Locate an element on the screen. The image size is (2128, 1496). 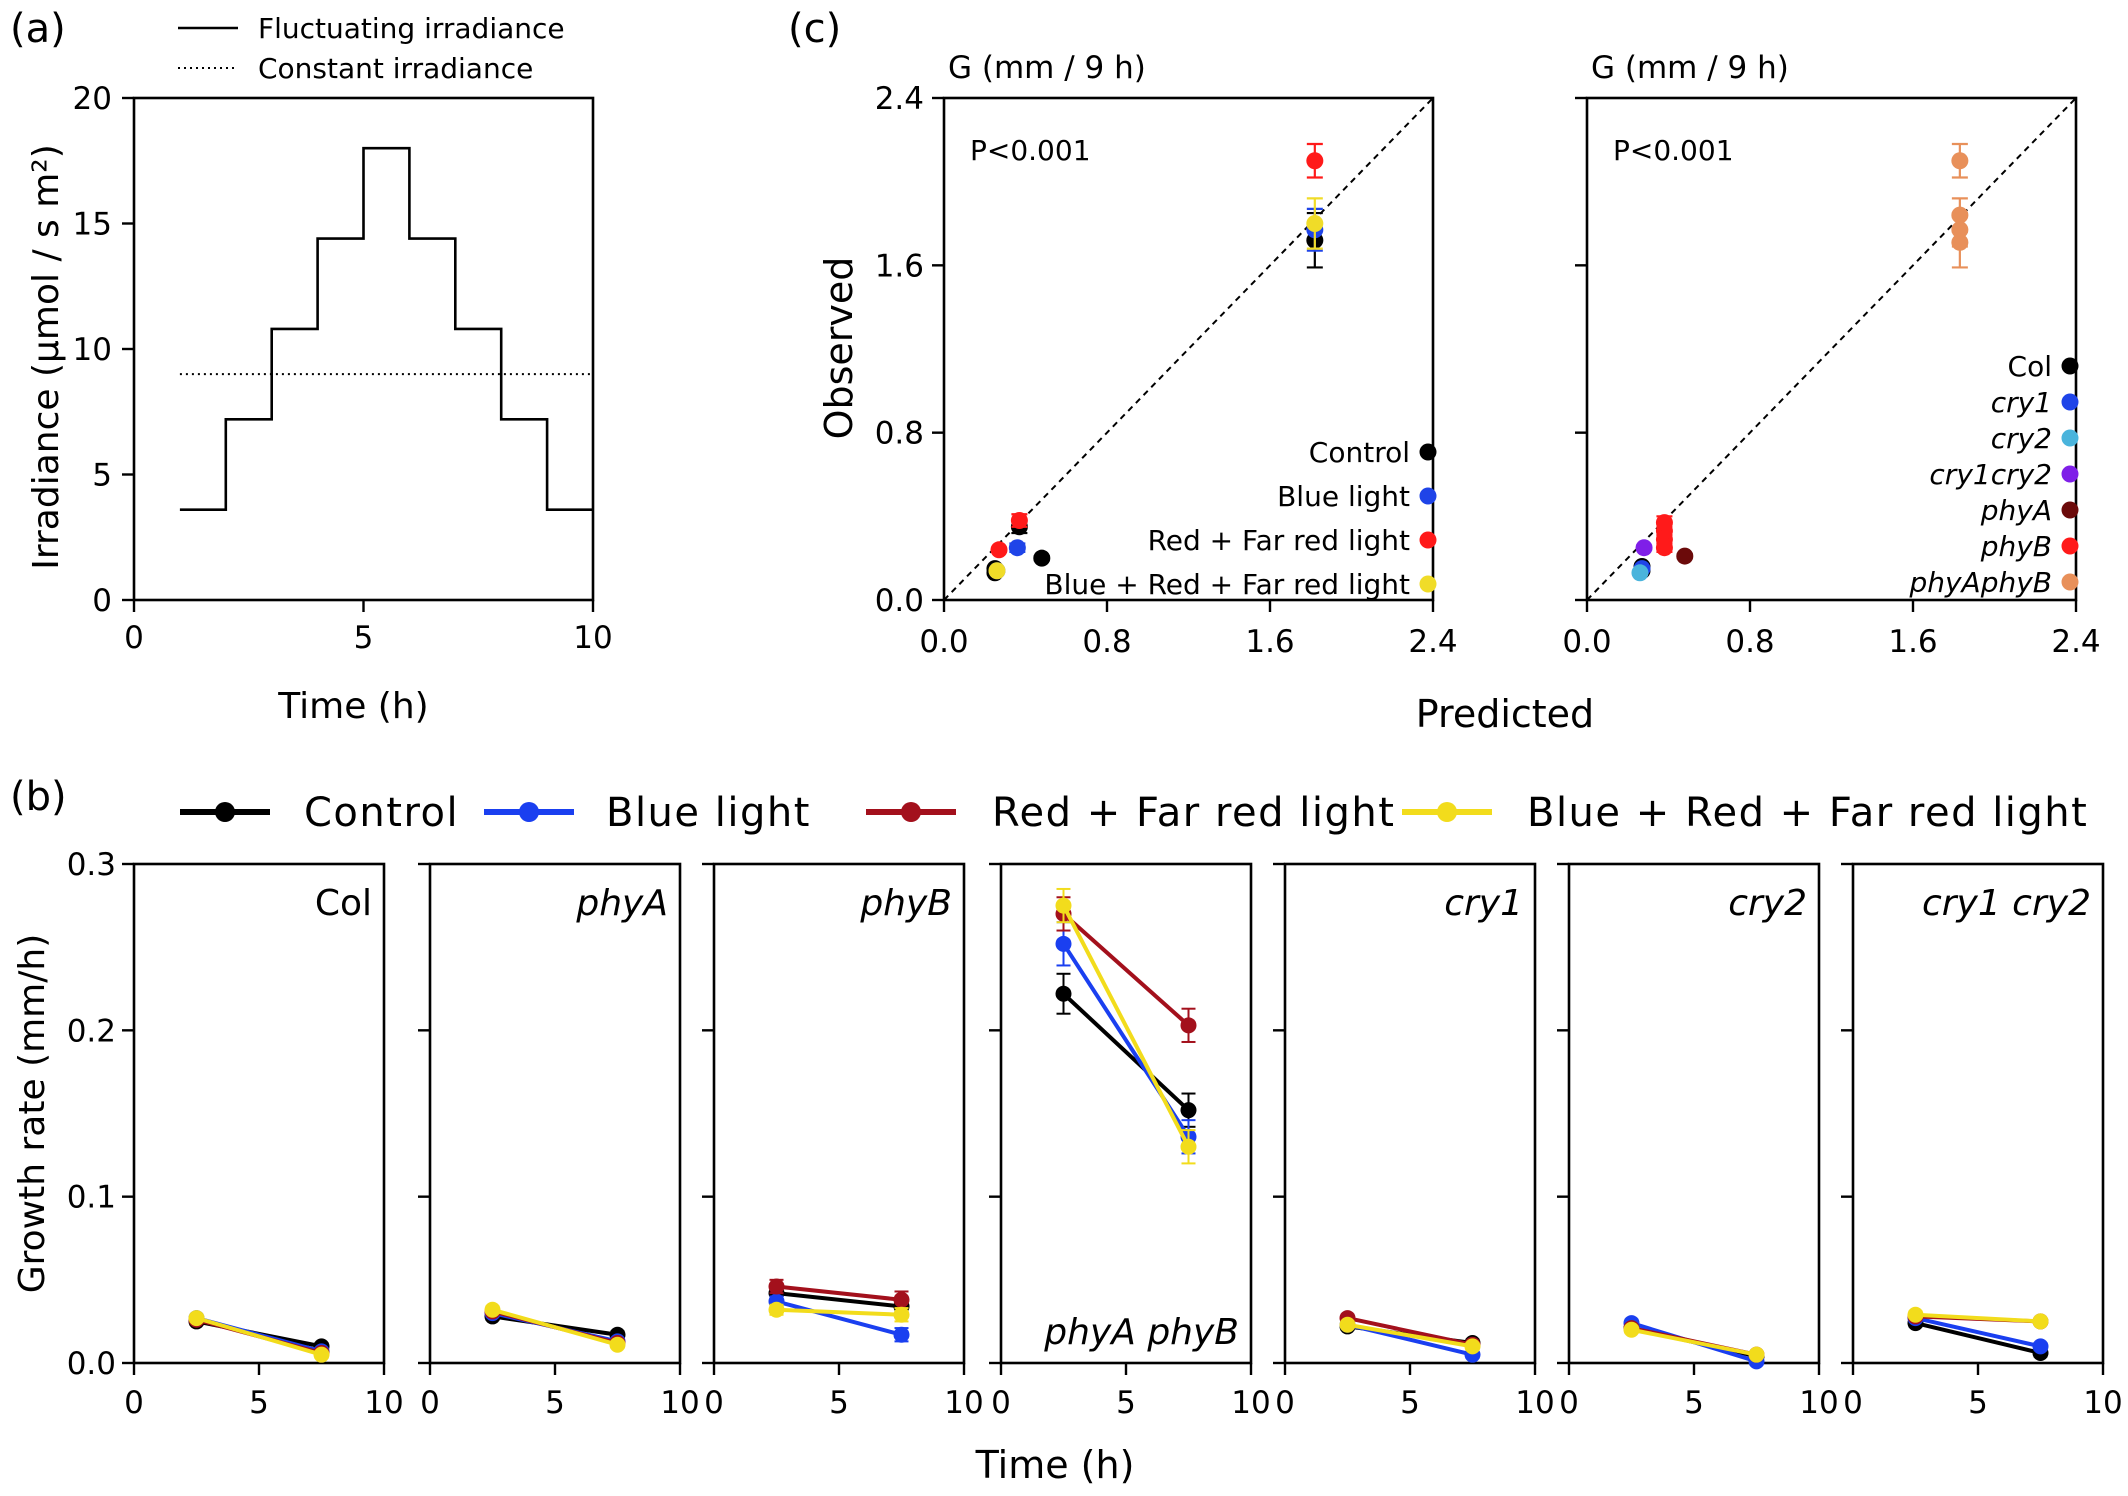
chart-title: G (mm / 9 h) is located at coordinates (1047, 68).